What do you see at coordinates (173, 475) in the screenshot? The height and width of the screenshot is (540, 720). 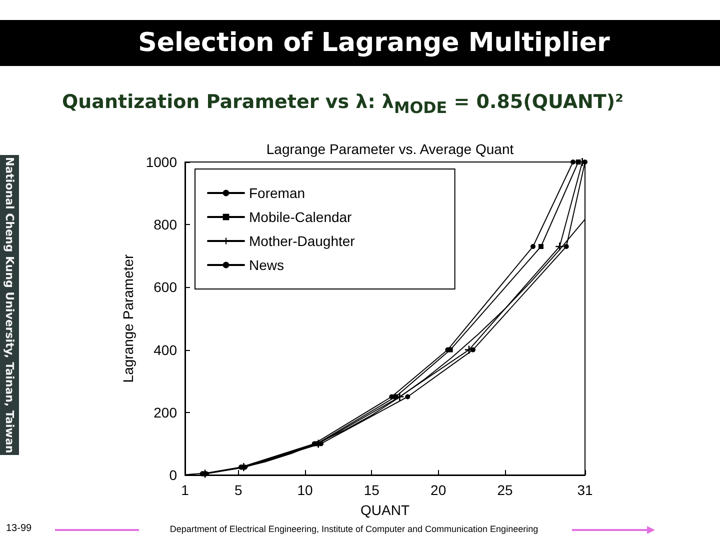 I see `y-tick-label: 0` at bounding box center [173, 475].